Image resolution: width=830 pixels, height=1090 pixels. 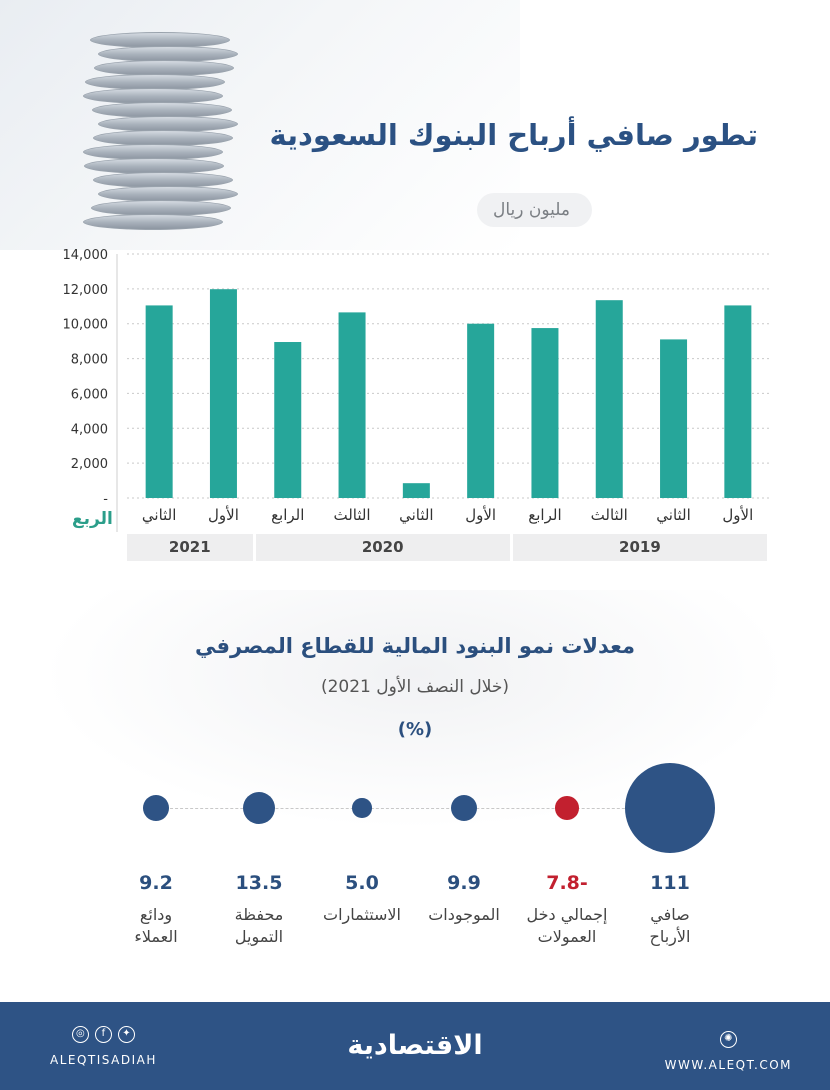 What do you see at coordinates (670, 883) in the screenshot?
I see `metric-value: 111` at bounding box center [670, 883].